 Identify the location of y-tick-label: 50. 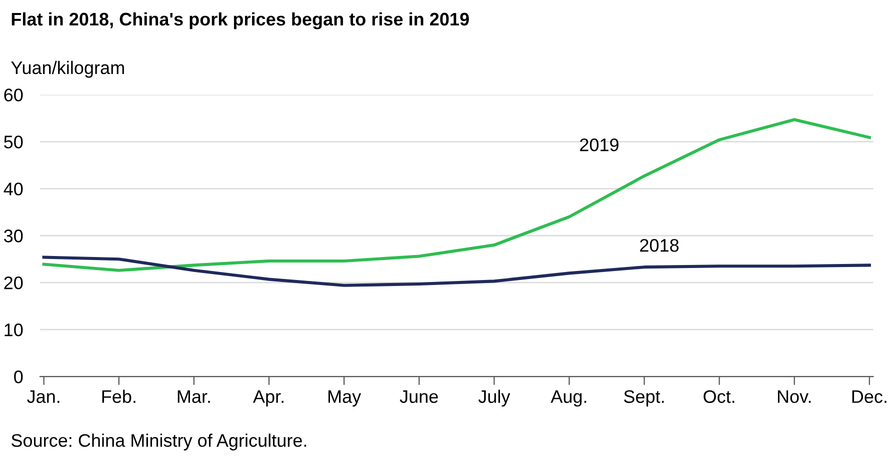
(13, 142).